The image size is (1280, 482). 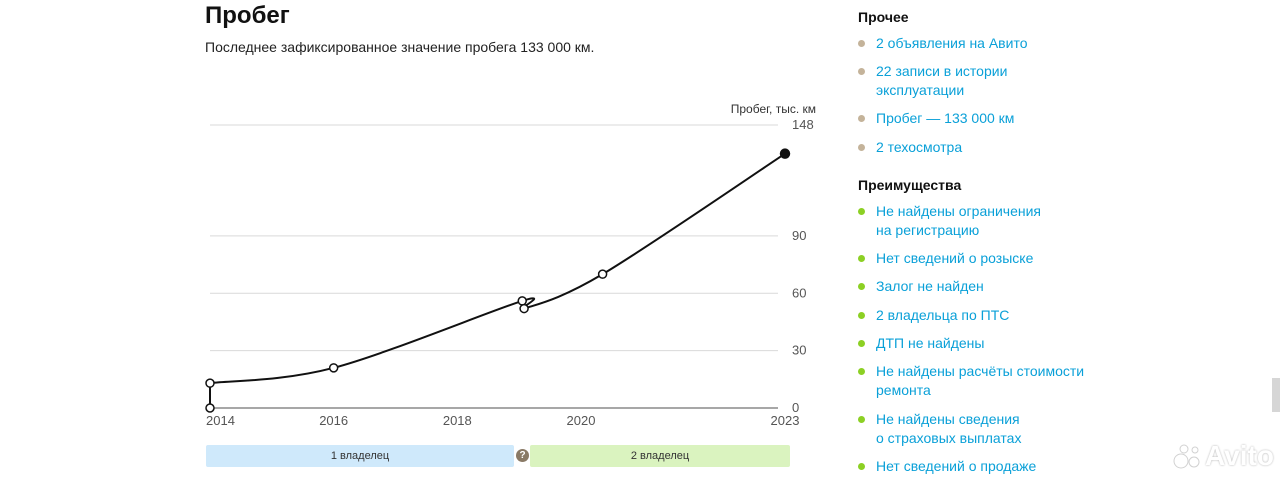 What do you see at coordinates (980, 380) in the screenshot?
I see `list-item-label: Не найдены расчёты стоимости ремонта` at bounding box center [980, 380].